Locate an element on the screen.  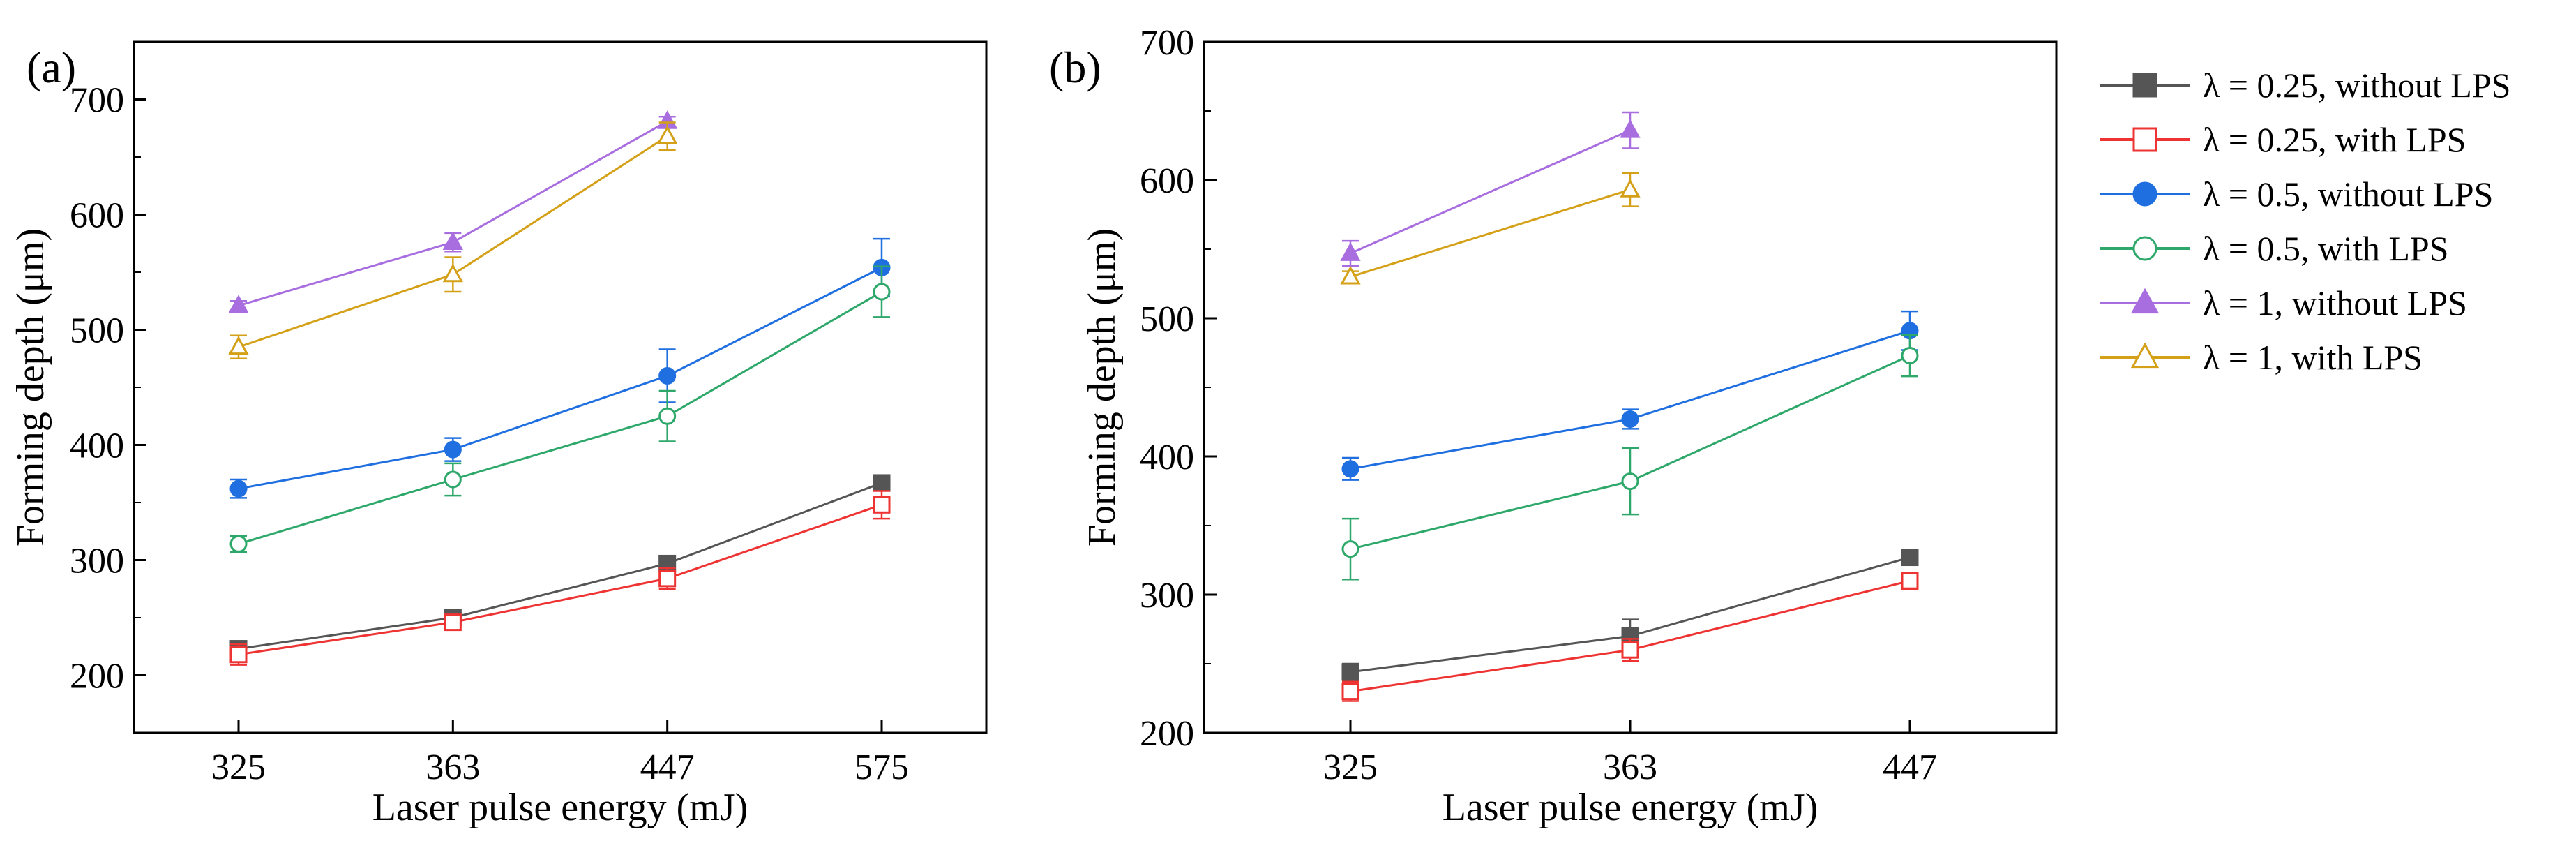
legend-label: λ = 0.25, without LPS is located at coordinates (2356, 85).